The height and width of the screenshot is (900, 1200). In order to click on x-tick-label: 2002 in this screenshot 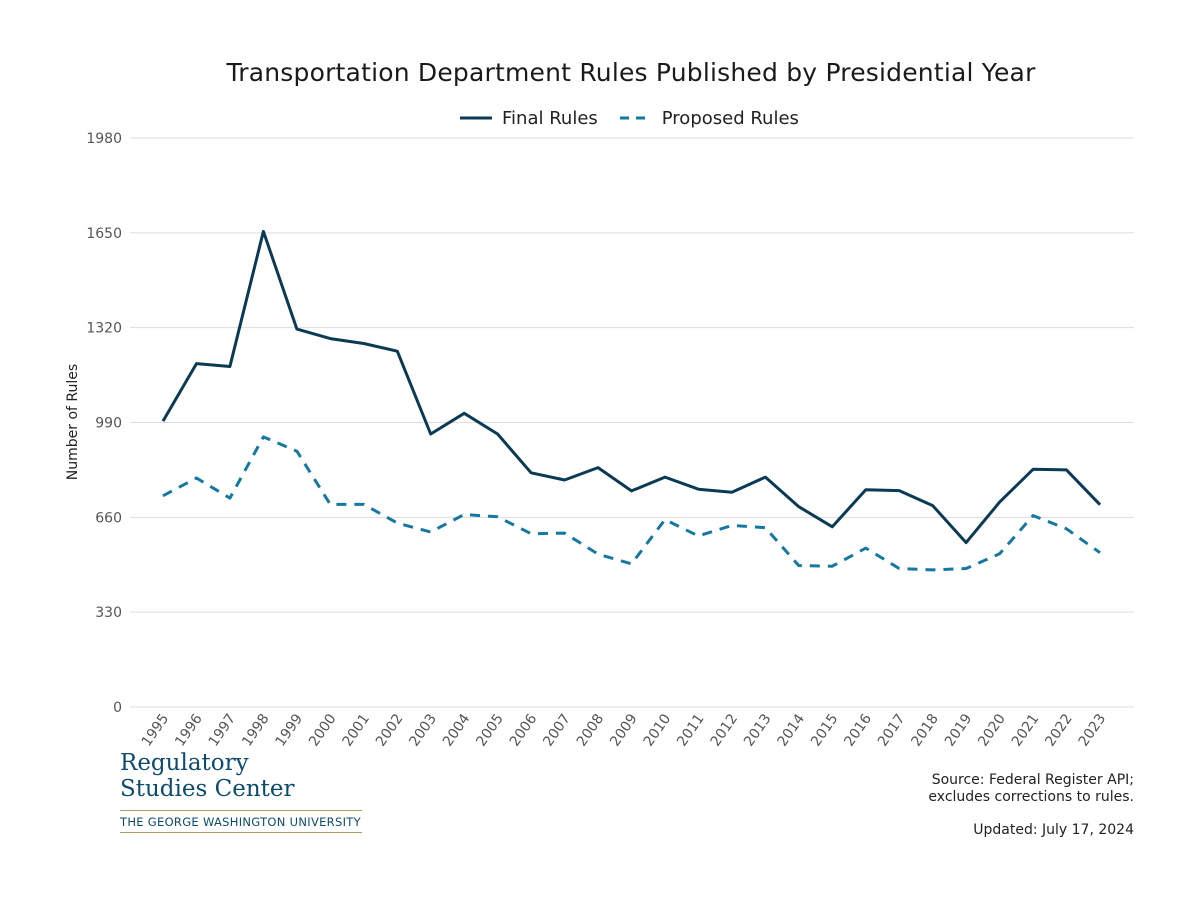, I will do `click(390, 730)`.